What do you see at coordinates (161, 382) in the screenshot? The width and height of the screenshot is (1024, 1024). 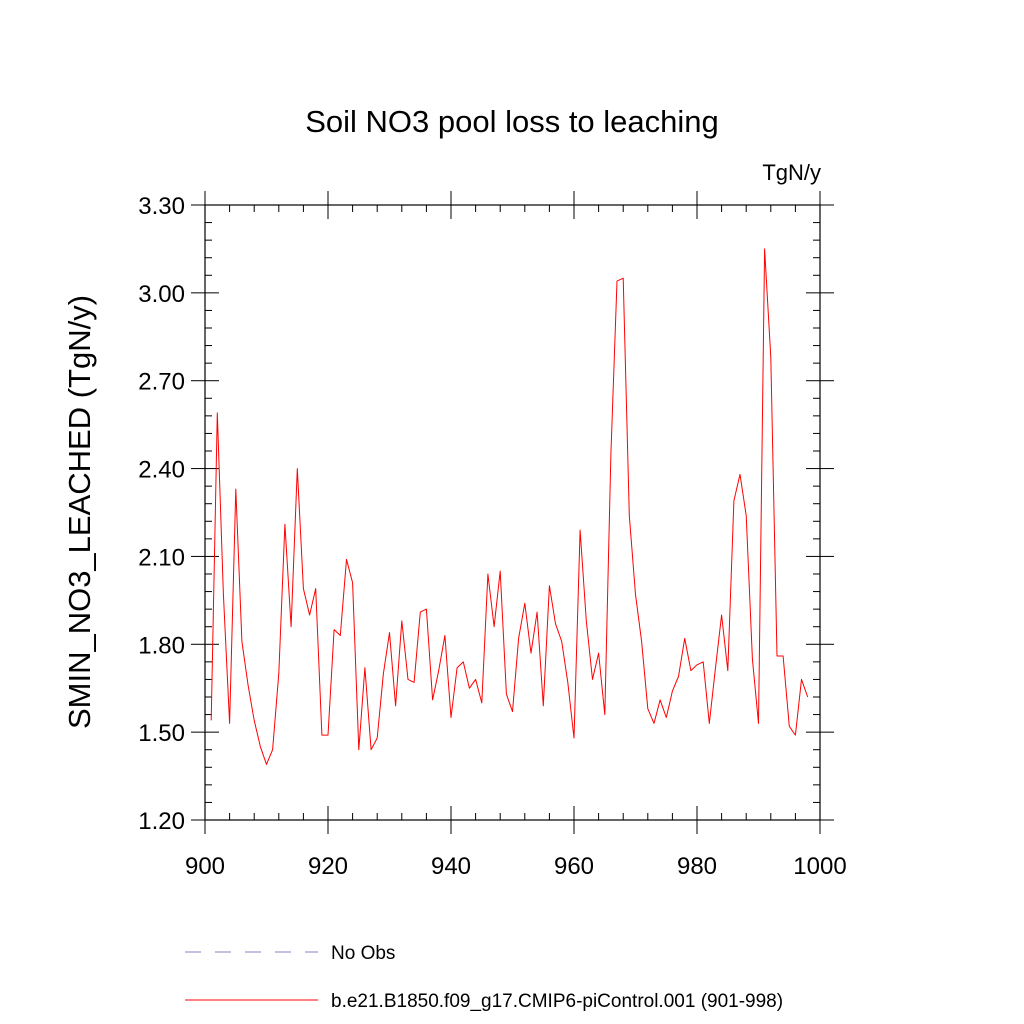 I see `y-tick-label: 2.70` at bounding box center [161, 382].